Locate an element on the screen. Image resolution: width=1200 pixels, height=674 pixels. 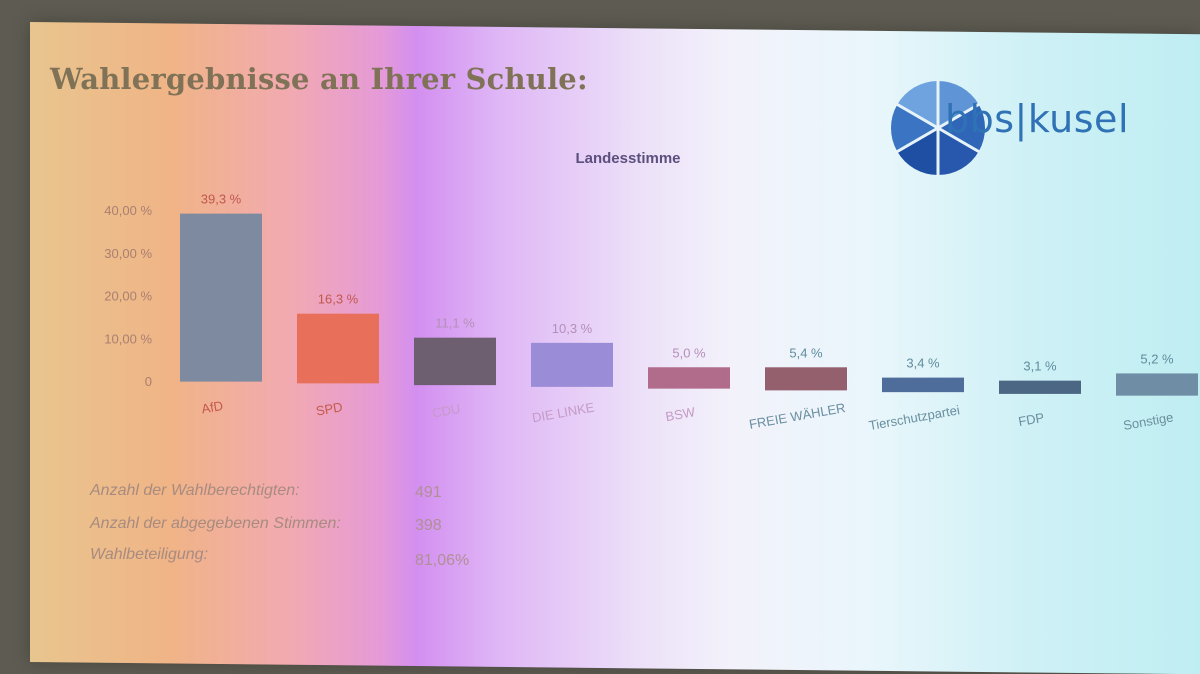
bar-cdu is located at coordinates (455, 361).